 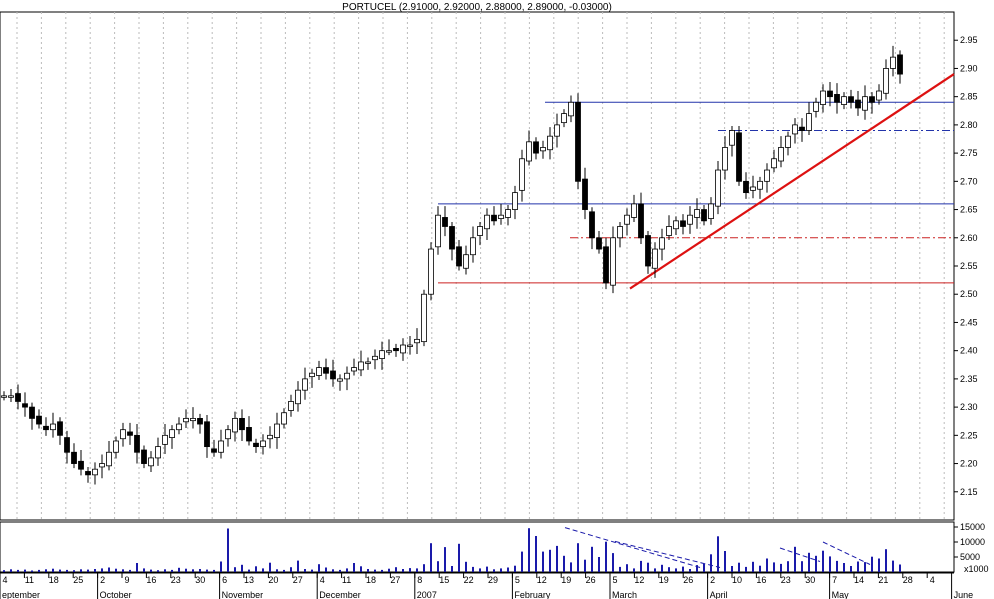 I want to click on date-tick-label: 15, so click(x=444, y=580).